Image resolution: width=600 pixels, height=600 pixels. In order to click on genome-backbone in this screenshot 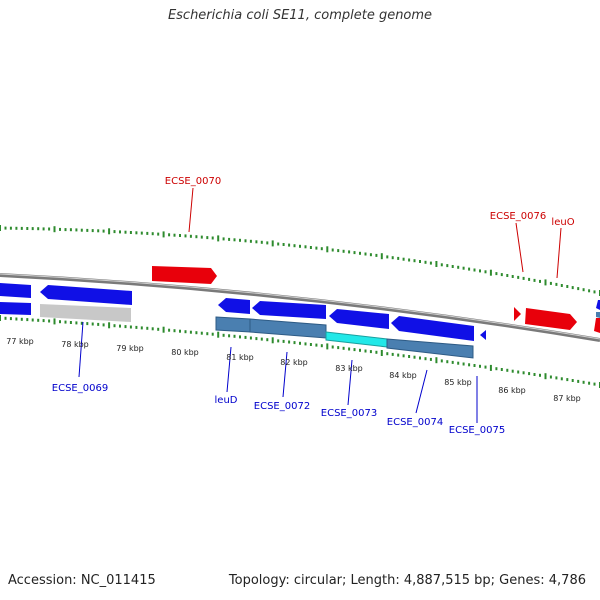, I will do `click(300, 307)`.